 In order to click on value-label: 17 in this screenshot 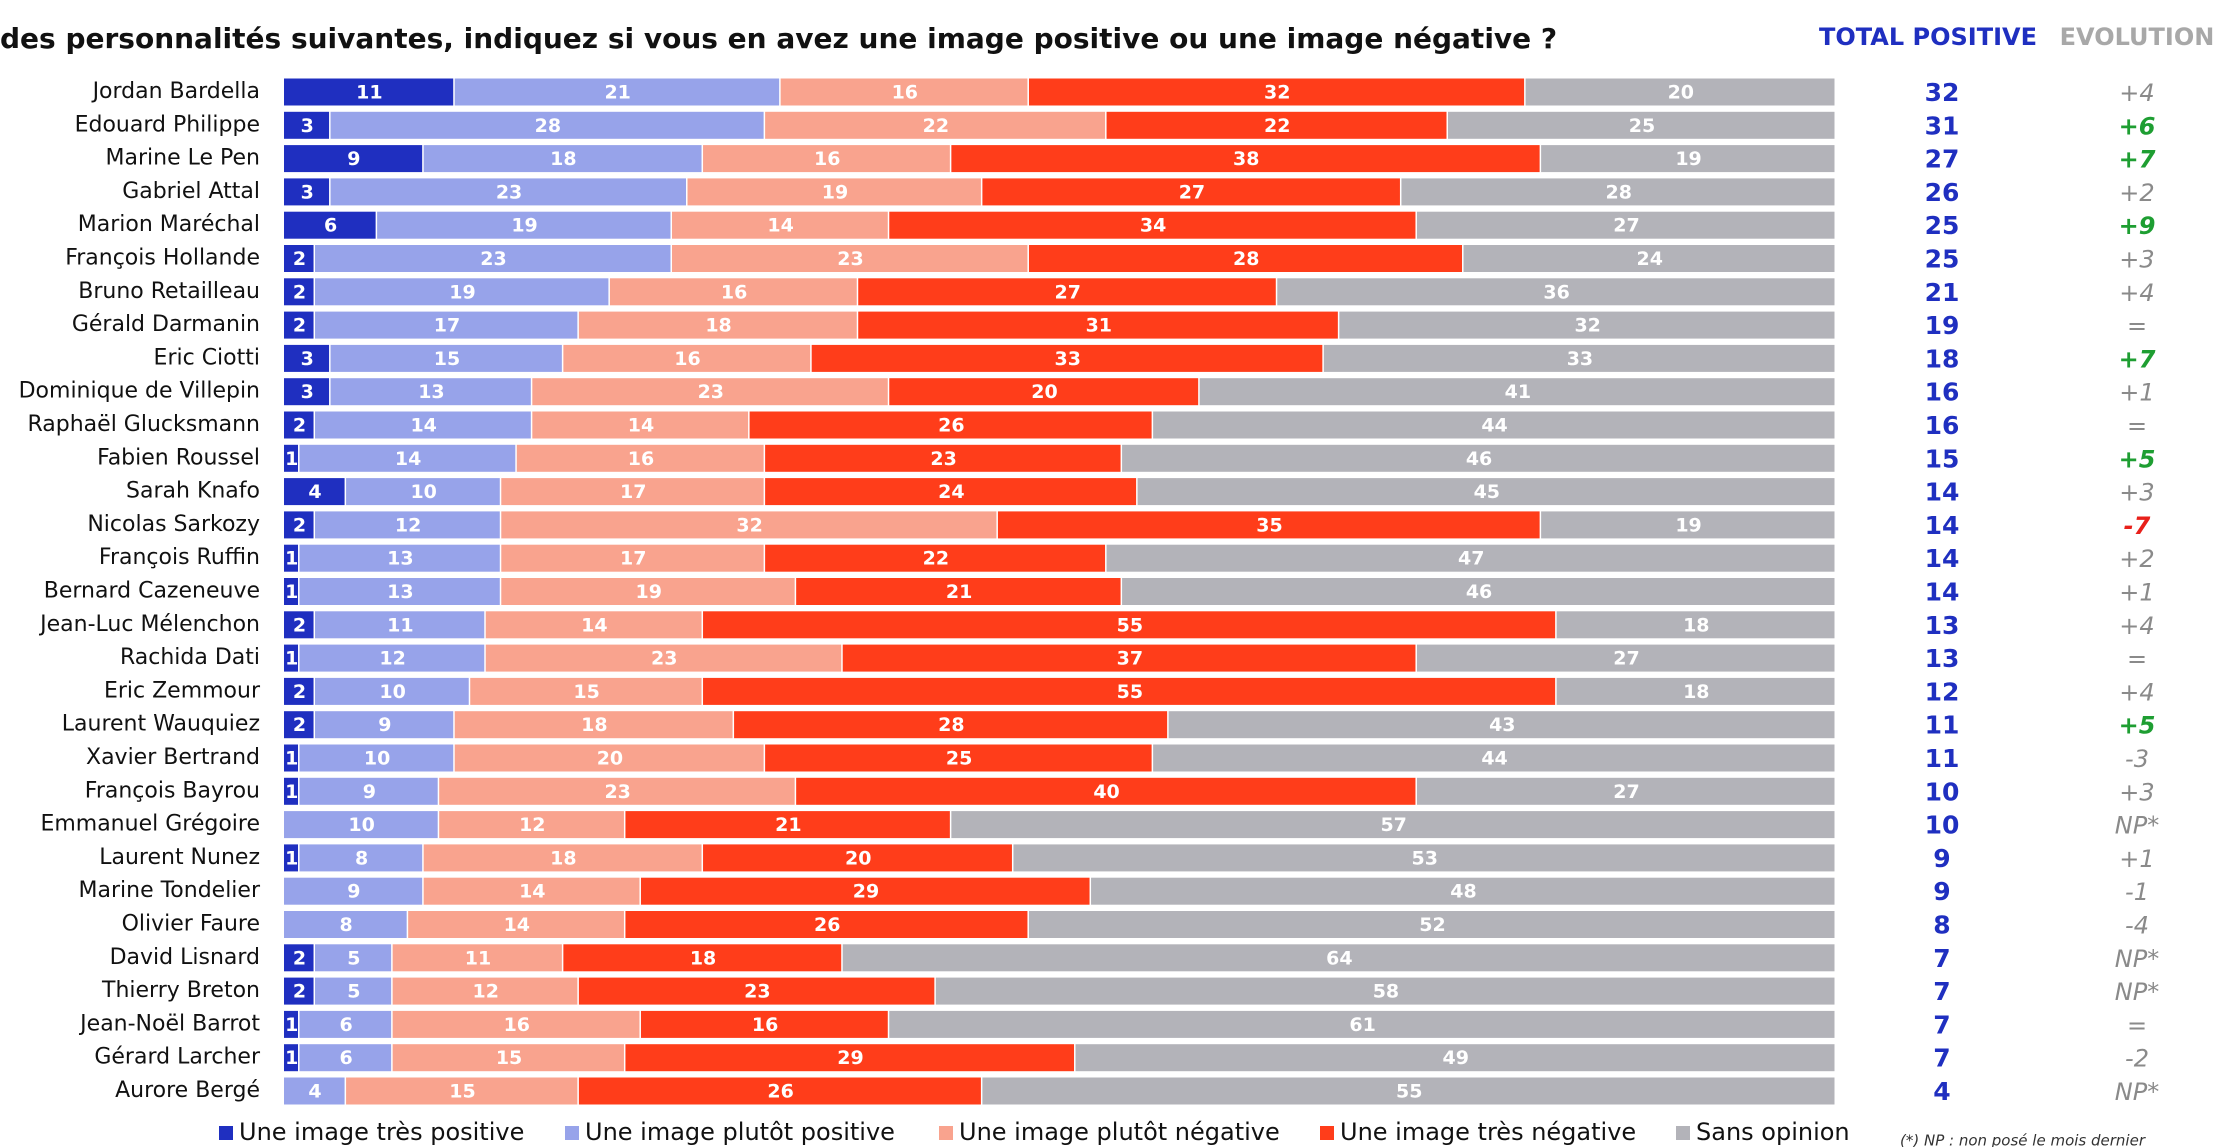, I will do `click(633, 492)`.